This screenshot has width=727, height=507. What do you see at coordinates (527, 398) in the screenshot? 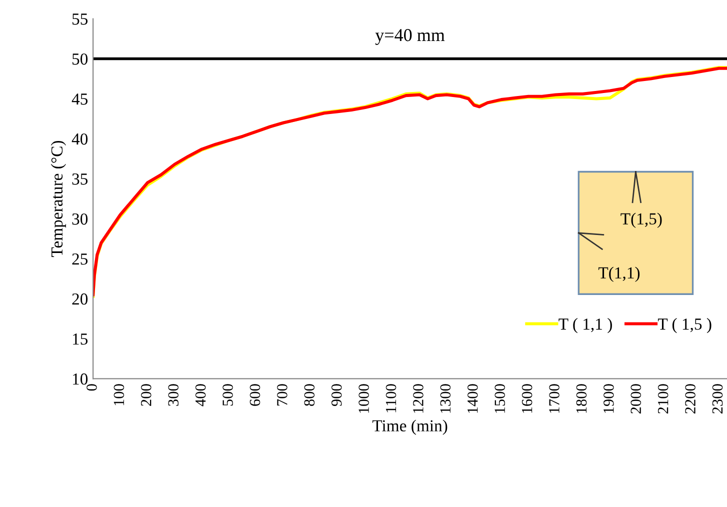
I see `x-tick-label: 1600` at bounding box center [527, 398].